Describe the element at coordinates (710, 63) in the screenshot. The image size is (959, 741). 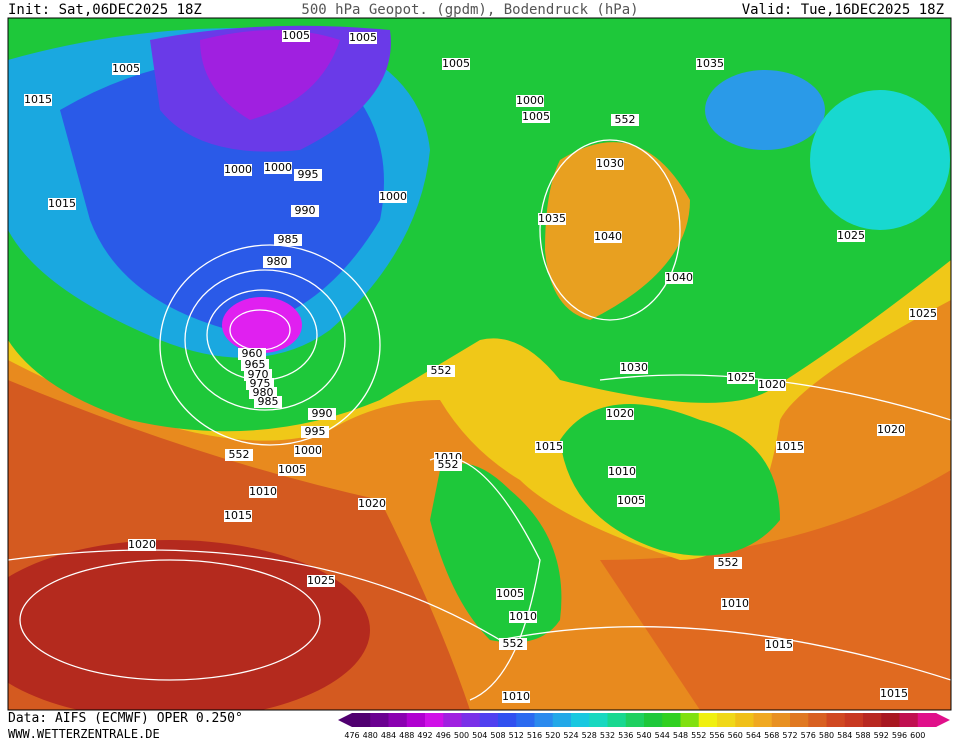
I see `isobar-label: 1035` at that location.